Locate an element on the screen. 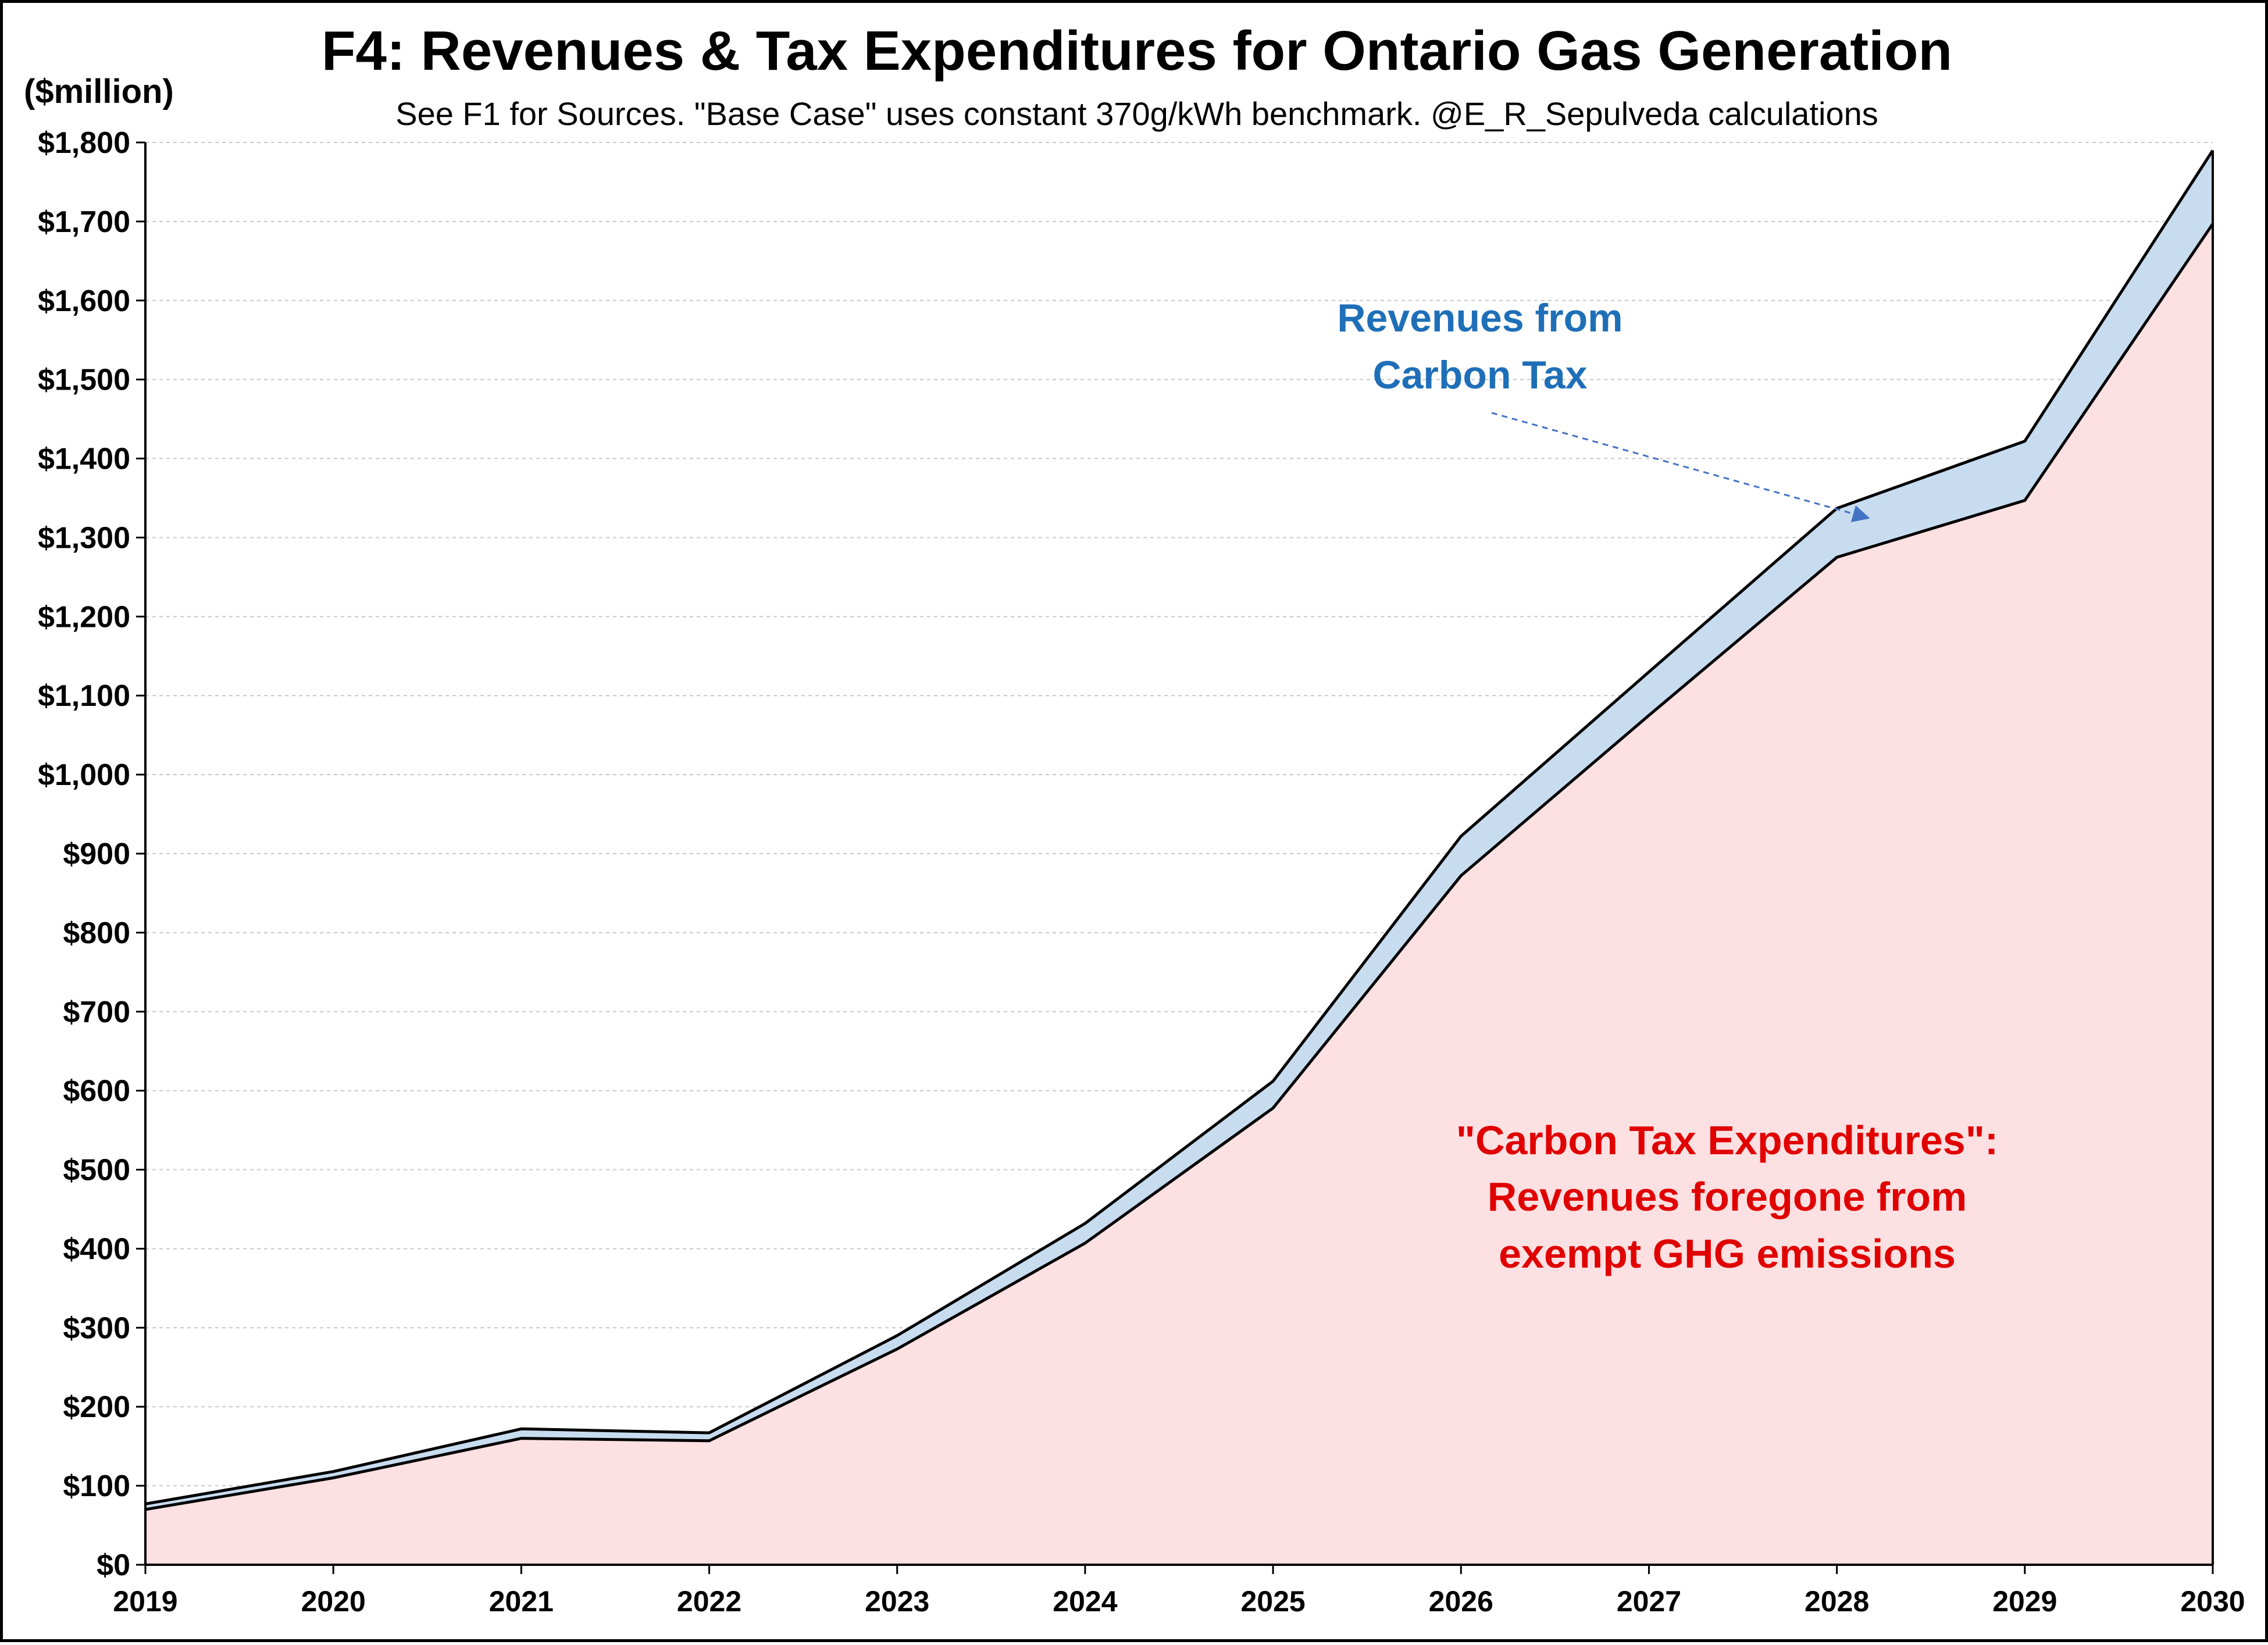 The image size is (2268, 1645). expenditures-annotation-line1: "Carbon Tax Expenditures": is located at coordinates (1727, 1141).